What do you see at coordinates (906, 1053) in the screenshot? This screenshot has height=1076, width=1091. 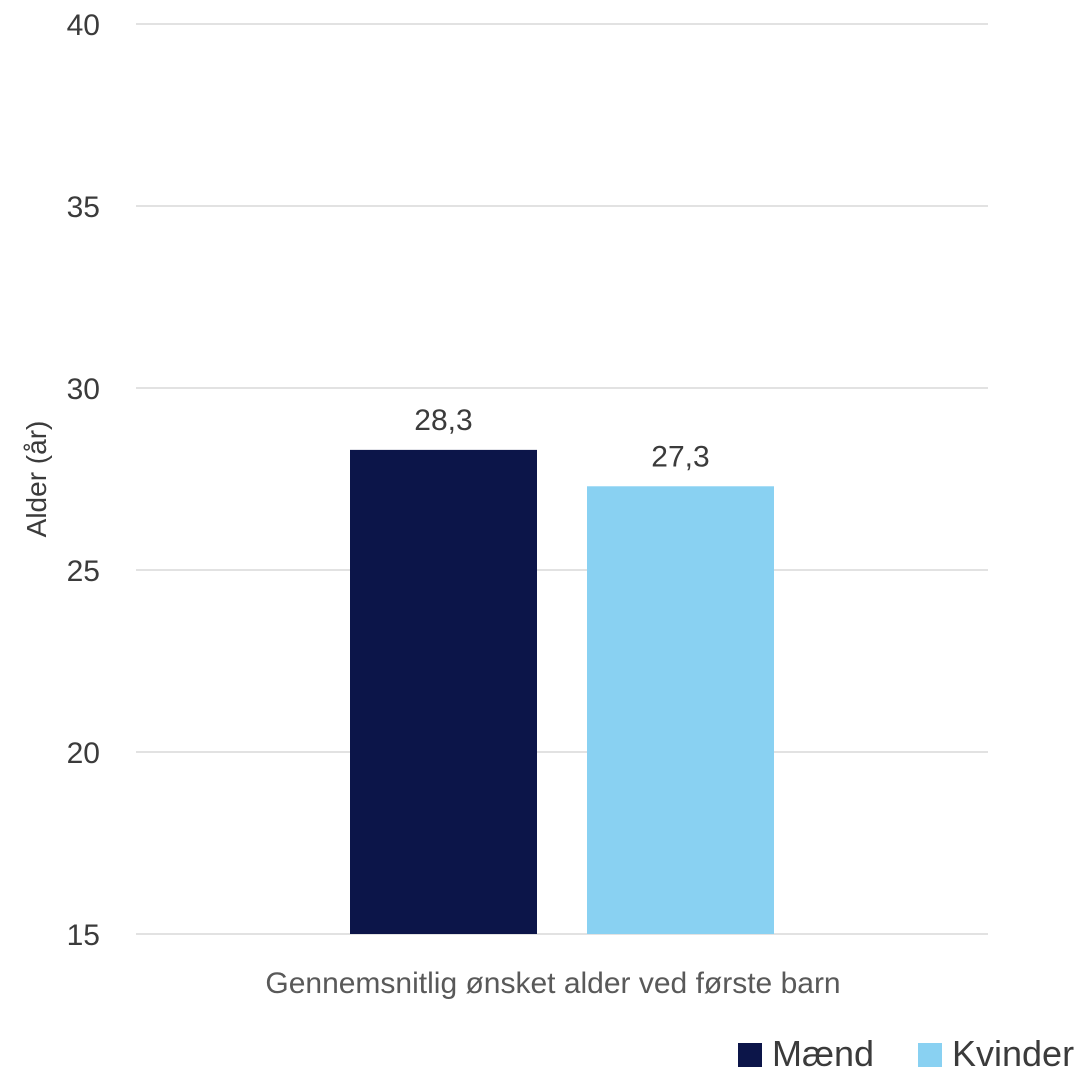 I see `legend: Mænd Kvinder` at bounding box center [906, 1053].